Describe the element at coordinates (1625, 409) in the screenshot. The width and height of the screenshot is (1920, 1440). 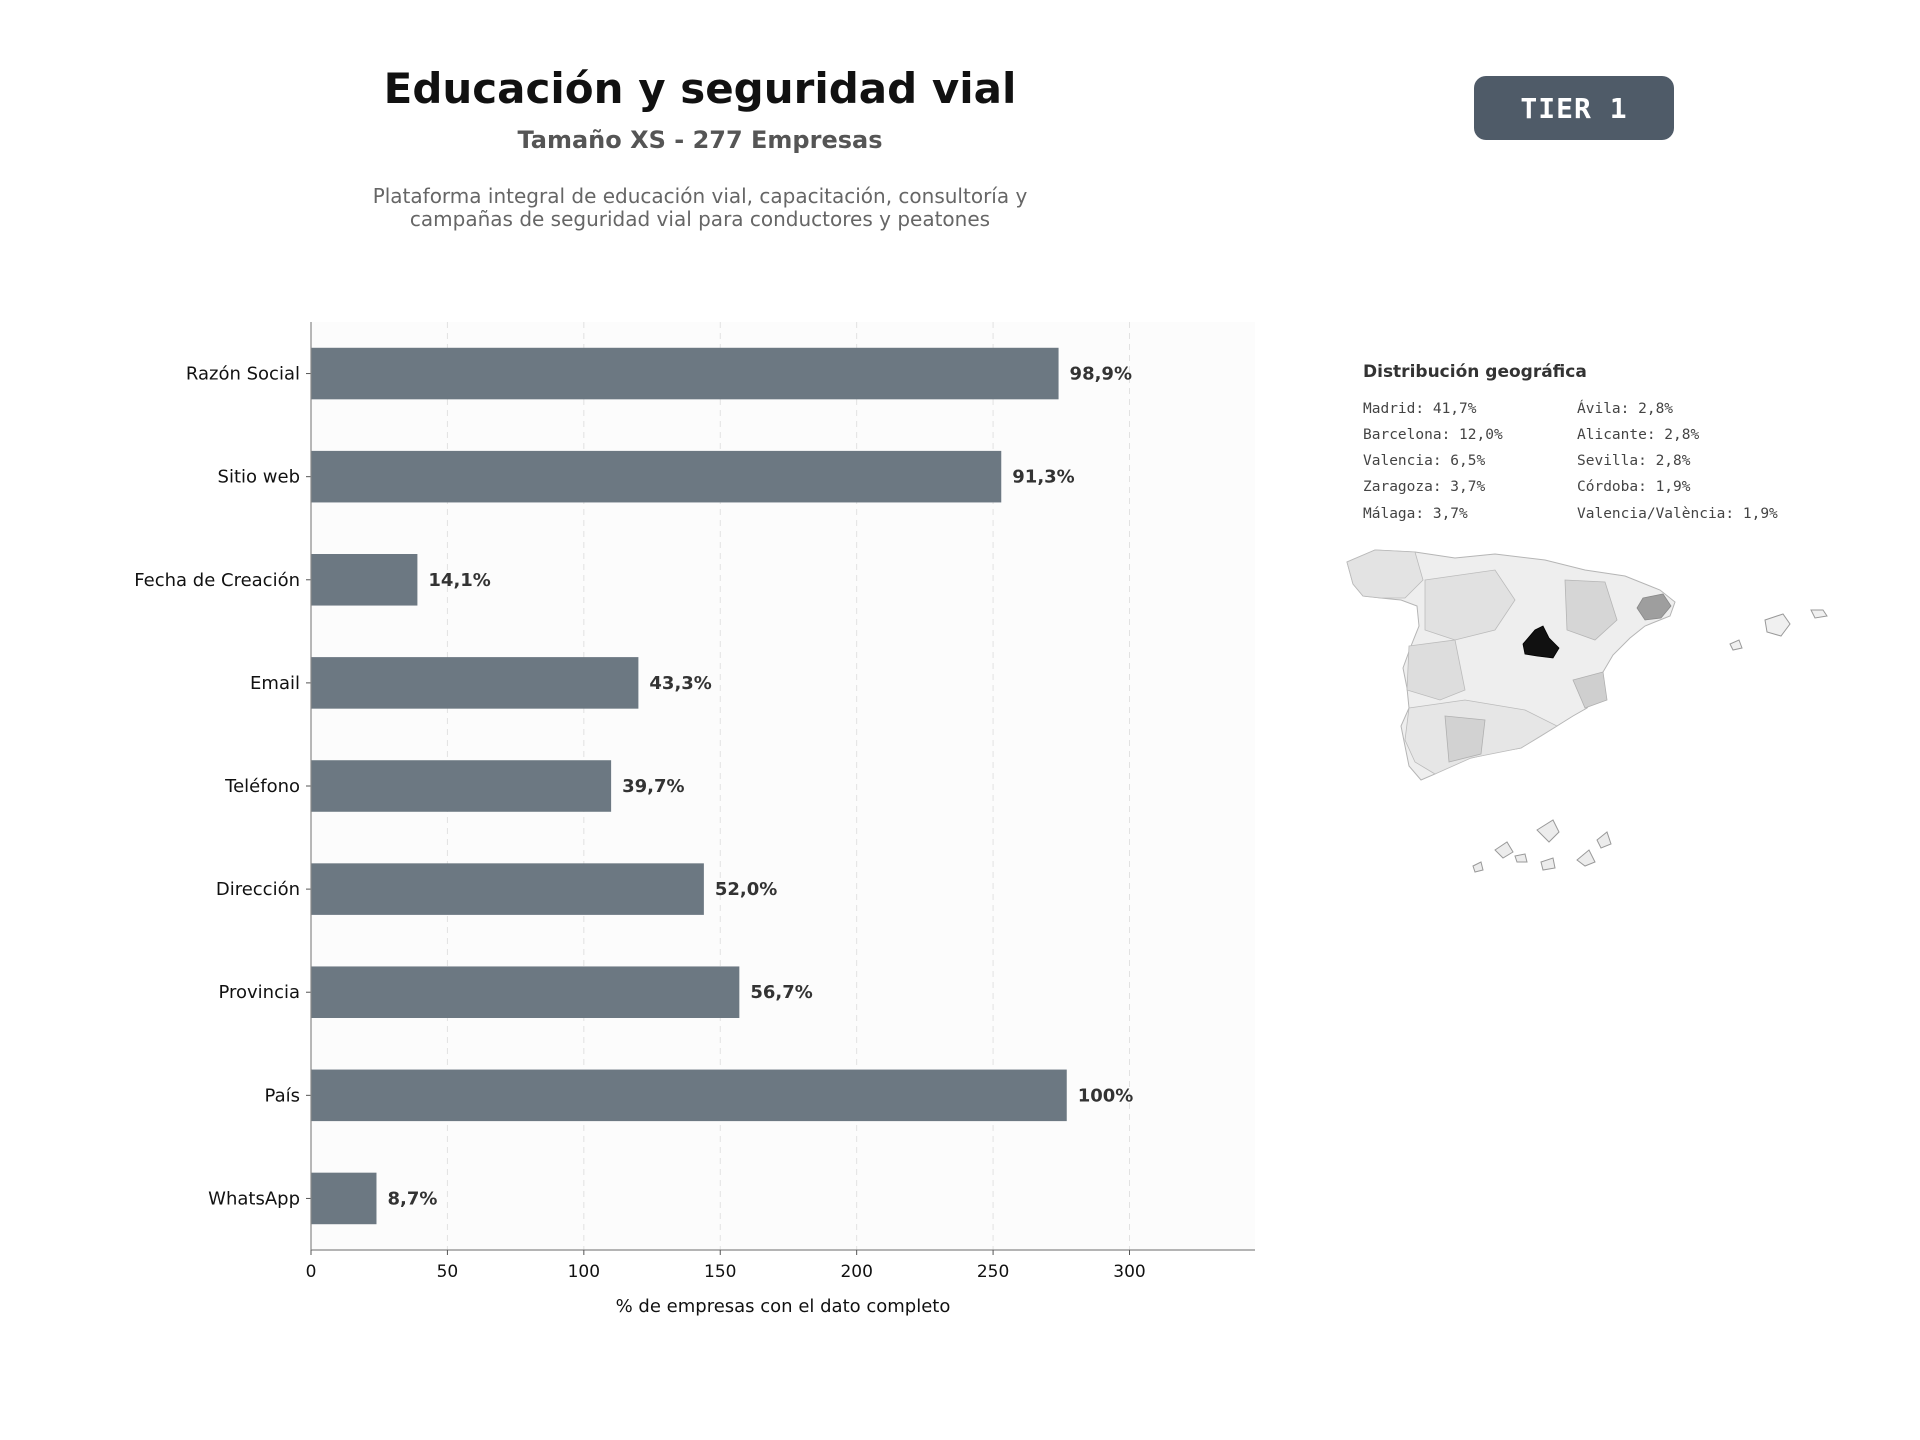
I see `geo-item-right-1: Ávila: 2,8%` at that location.